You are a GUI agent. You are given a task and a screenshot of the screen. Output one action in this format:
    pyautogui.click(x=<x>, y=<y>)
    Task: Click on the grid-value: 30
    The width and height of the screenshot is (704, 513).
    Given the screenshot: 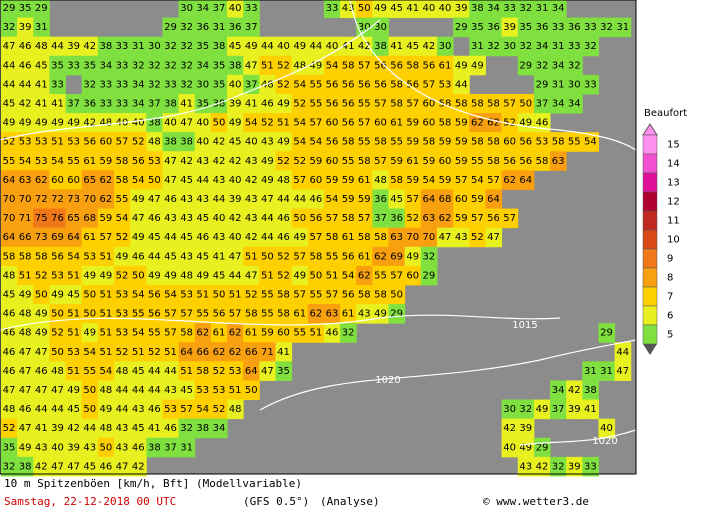 What is the action you would take?
    pyautogui.click(x=445, y=46)
    